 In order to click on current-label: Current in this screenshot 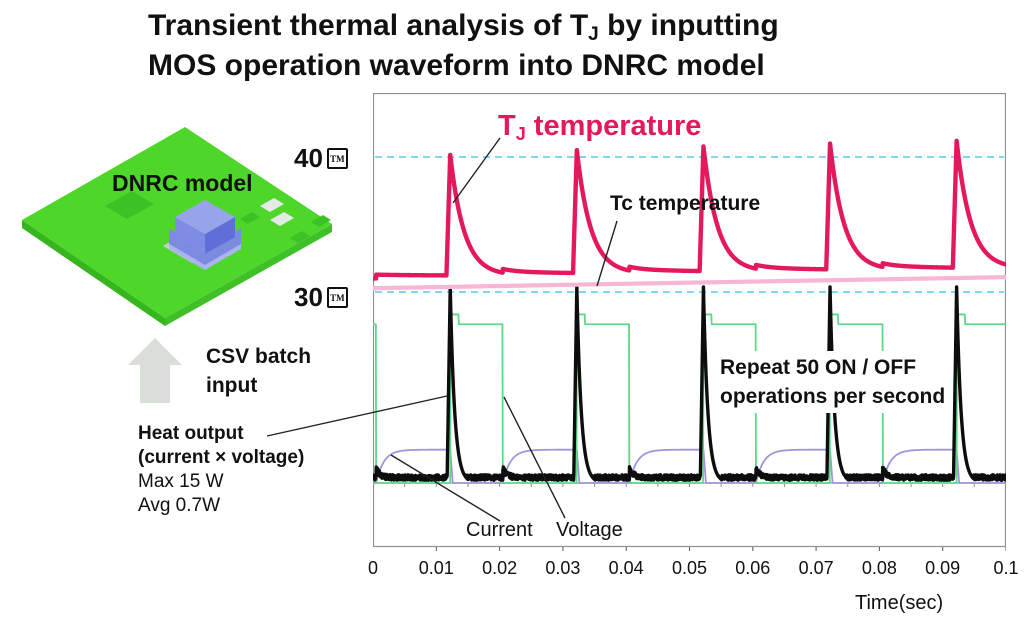, I will do `click(499, 530)`.